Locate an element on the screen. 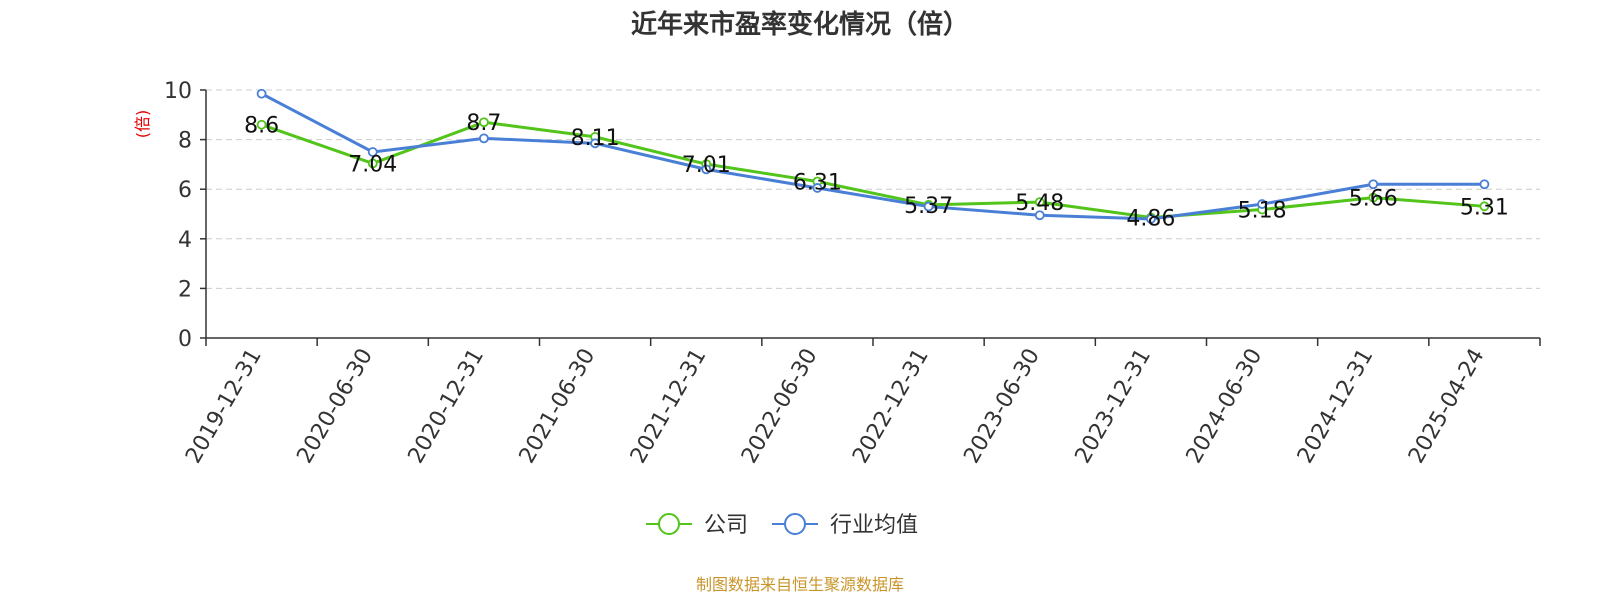  y-tick-label: 0 is located at coordinates (185, 339).